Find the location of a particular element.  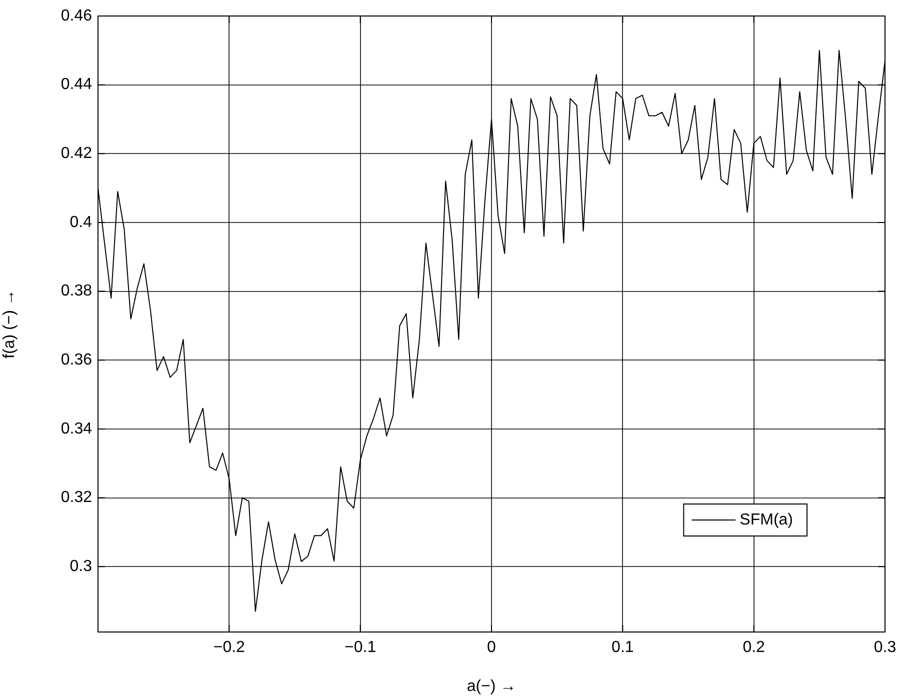

y-tick-label: 0.36 is located at coordinates (76, 360).